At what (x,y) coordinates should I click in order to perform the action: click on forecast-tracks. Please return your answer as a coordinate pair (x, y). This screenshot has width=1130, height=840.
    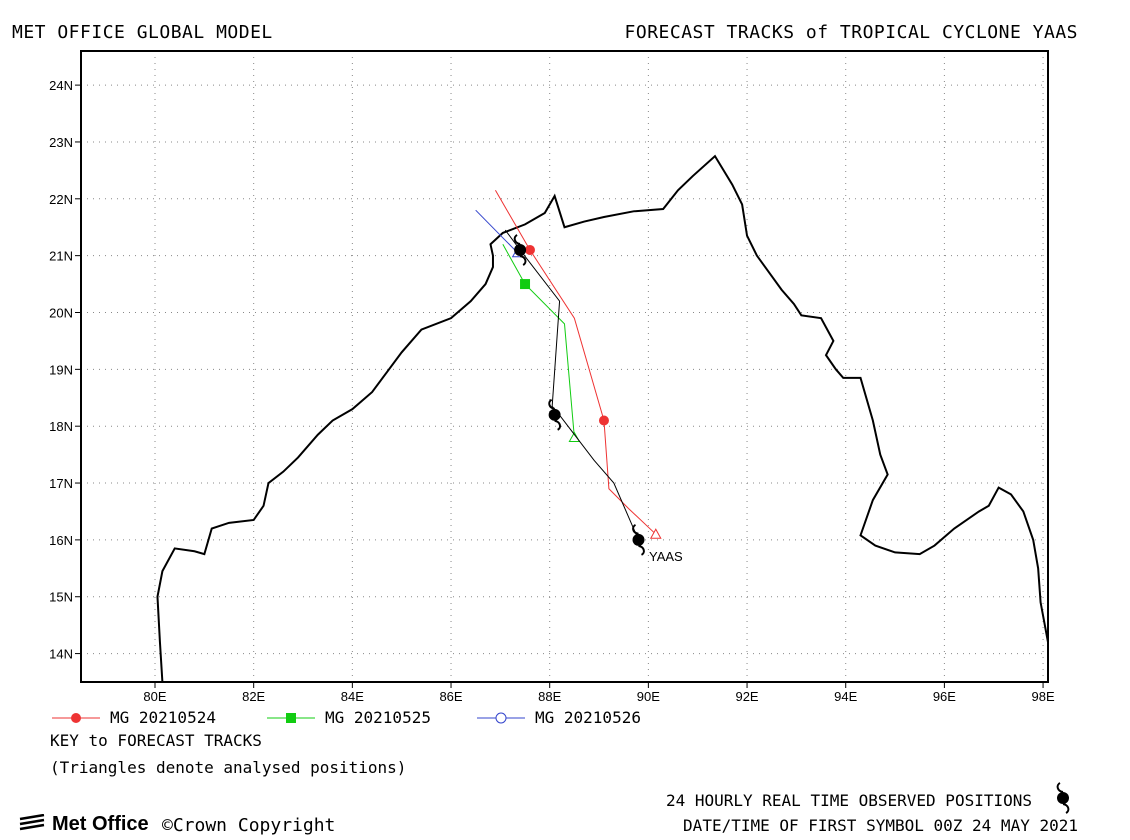
    Looking at the image, I should click on (568, 364).